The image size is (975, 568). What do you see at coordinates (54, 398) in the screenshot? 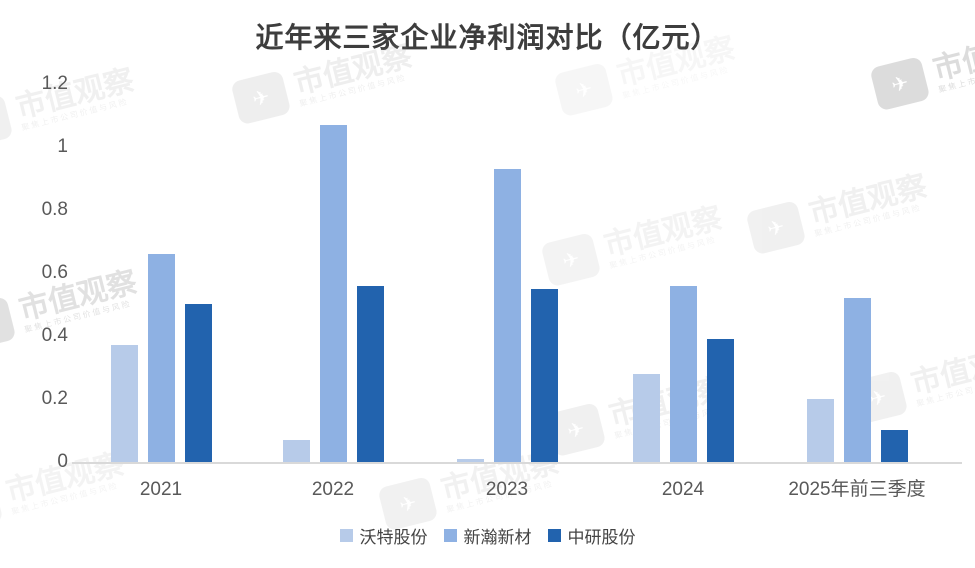
I see `y-axis-tick: 0.2` at bounding box center [54, 398].